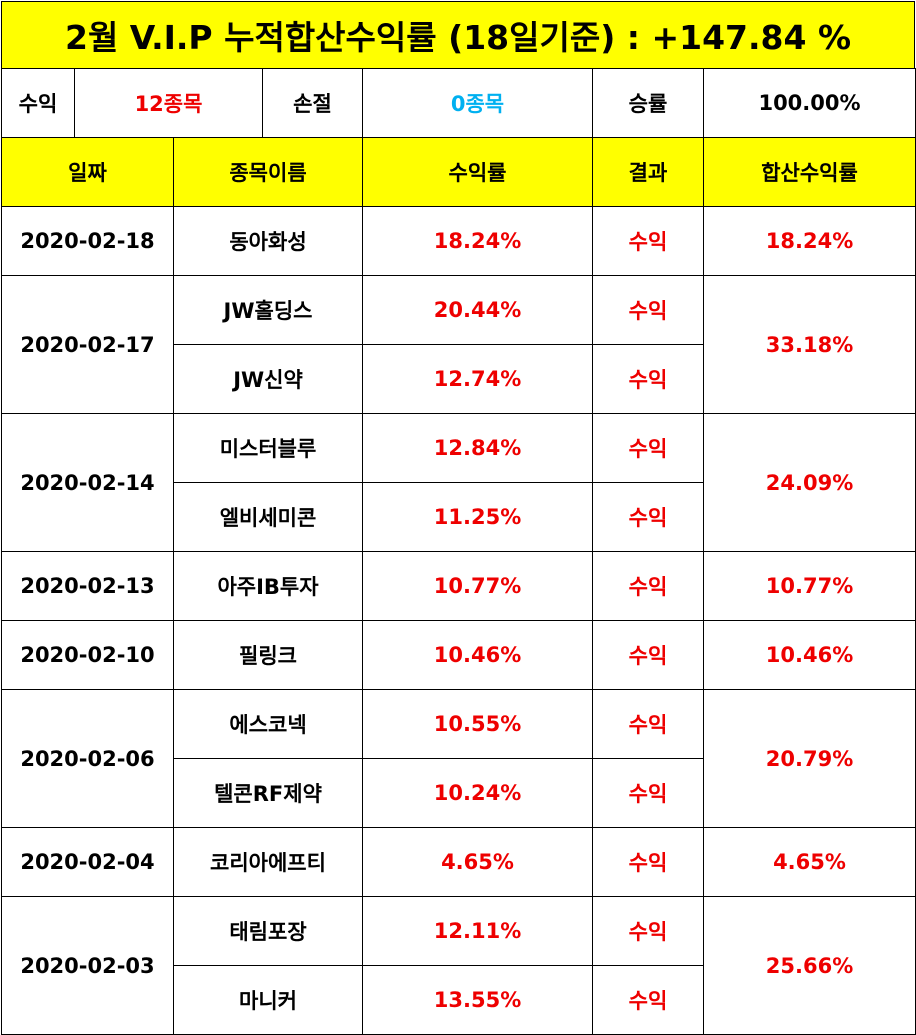  I want to click on table-row: 2020-02-18 동아화성 18.24% 수익 18.24%, so click(458, 241).